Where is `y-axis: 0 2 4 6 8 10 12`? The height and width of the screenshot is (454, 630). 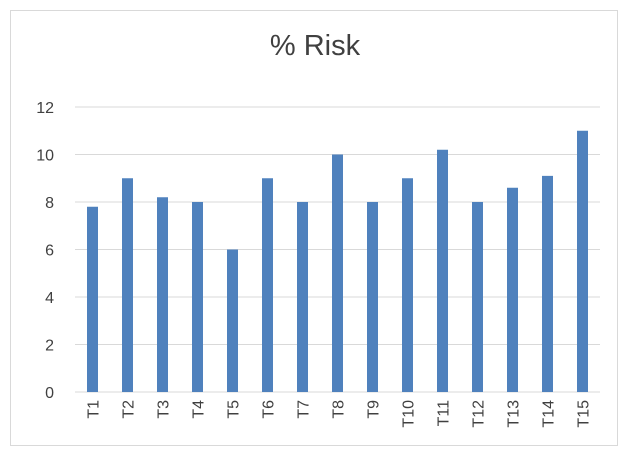 y-axis: 0 2 4 6 8 10 12 is located at coordinates (45, 251).